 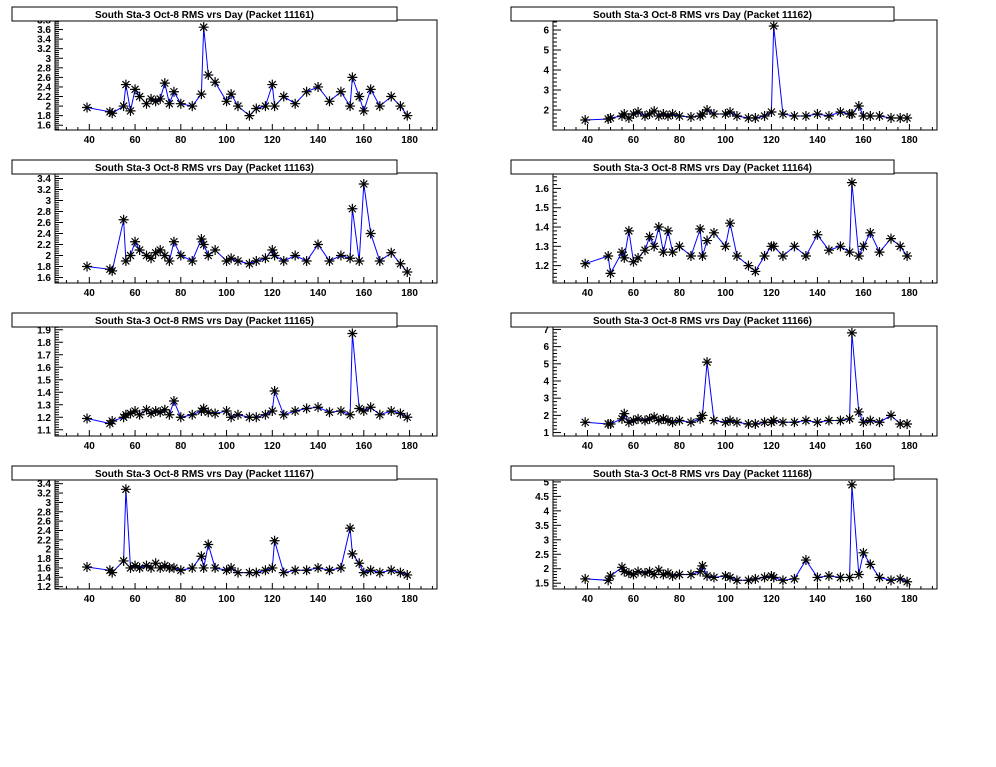 I want to click on y-tick-label: 1.6, so click(x=44, y=126).